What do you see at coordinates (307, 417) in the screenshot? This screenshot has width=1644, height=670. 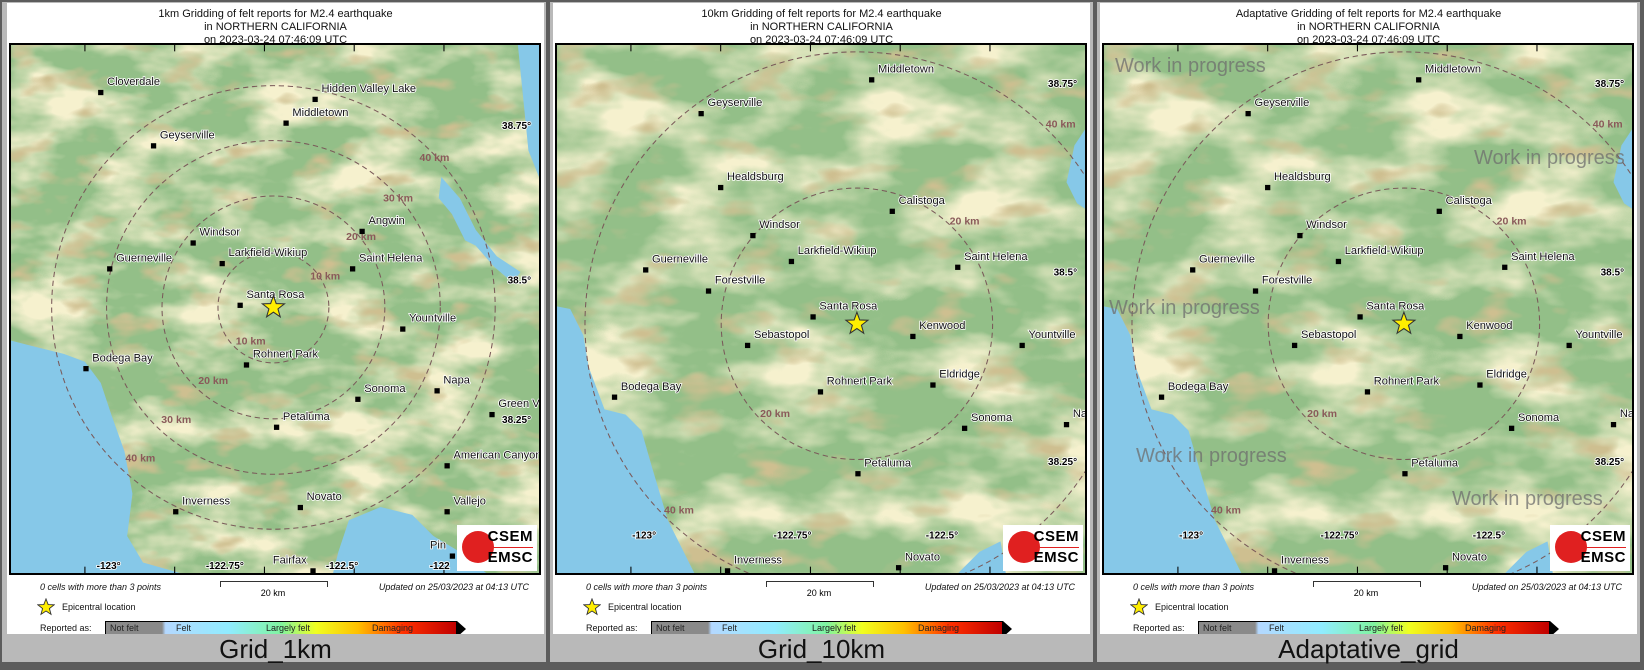 I see `town-label: Petaluma` at bounding box center [307, 417].